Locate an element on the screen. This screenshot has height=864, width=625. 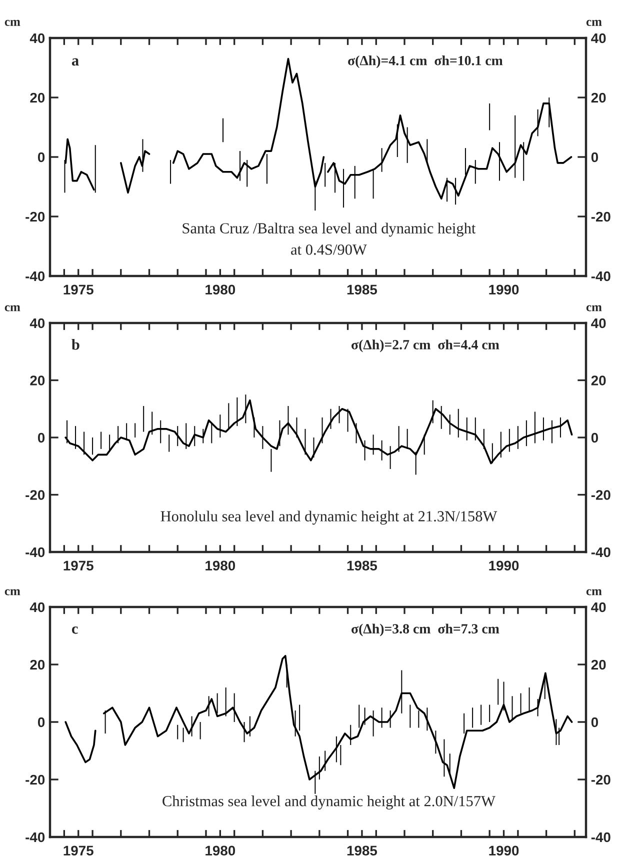
annotation: σ(Δh)=4.1 cm σh=10.1 cm is located at coordinates (425, 62).